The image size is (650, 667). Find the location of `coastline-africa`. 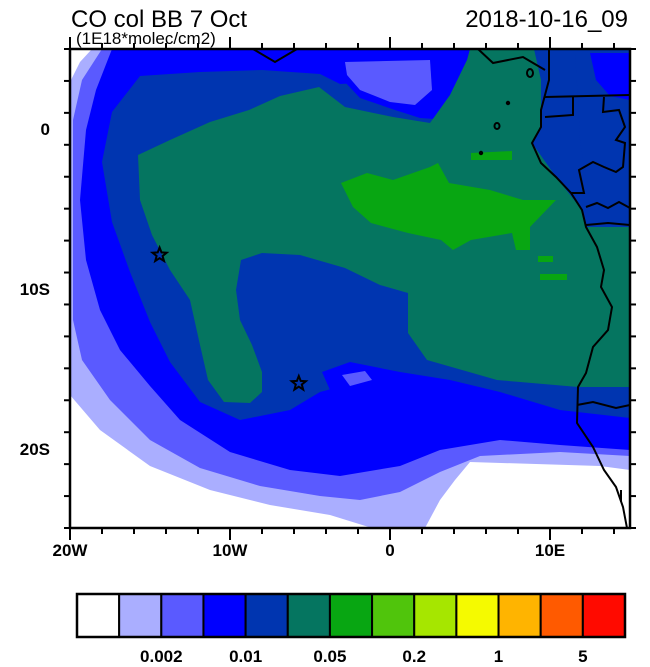

coastline-africa is located at coordinates (579, 288).